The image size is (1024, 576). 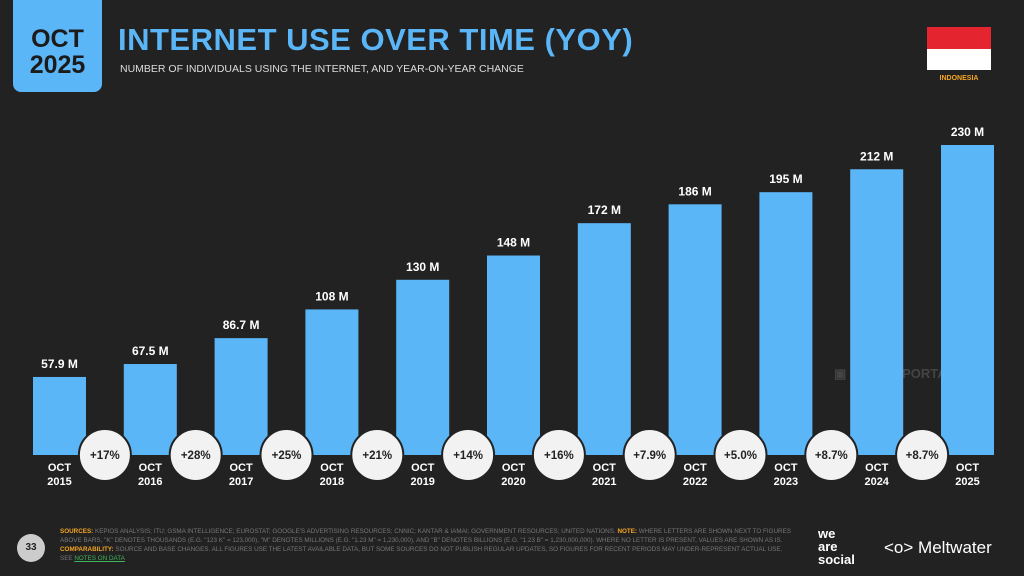 I want to click on bar-value-label: 230 M, so click(x=967, y=132).